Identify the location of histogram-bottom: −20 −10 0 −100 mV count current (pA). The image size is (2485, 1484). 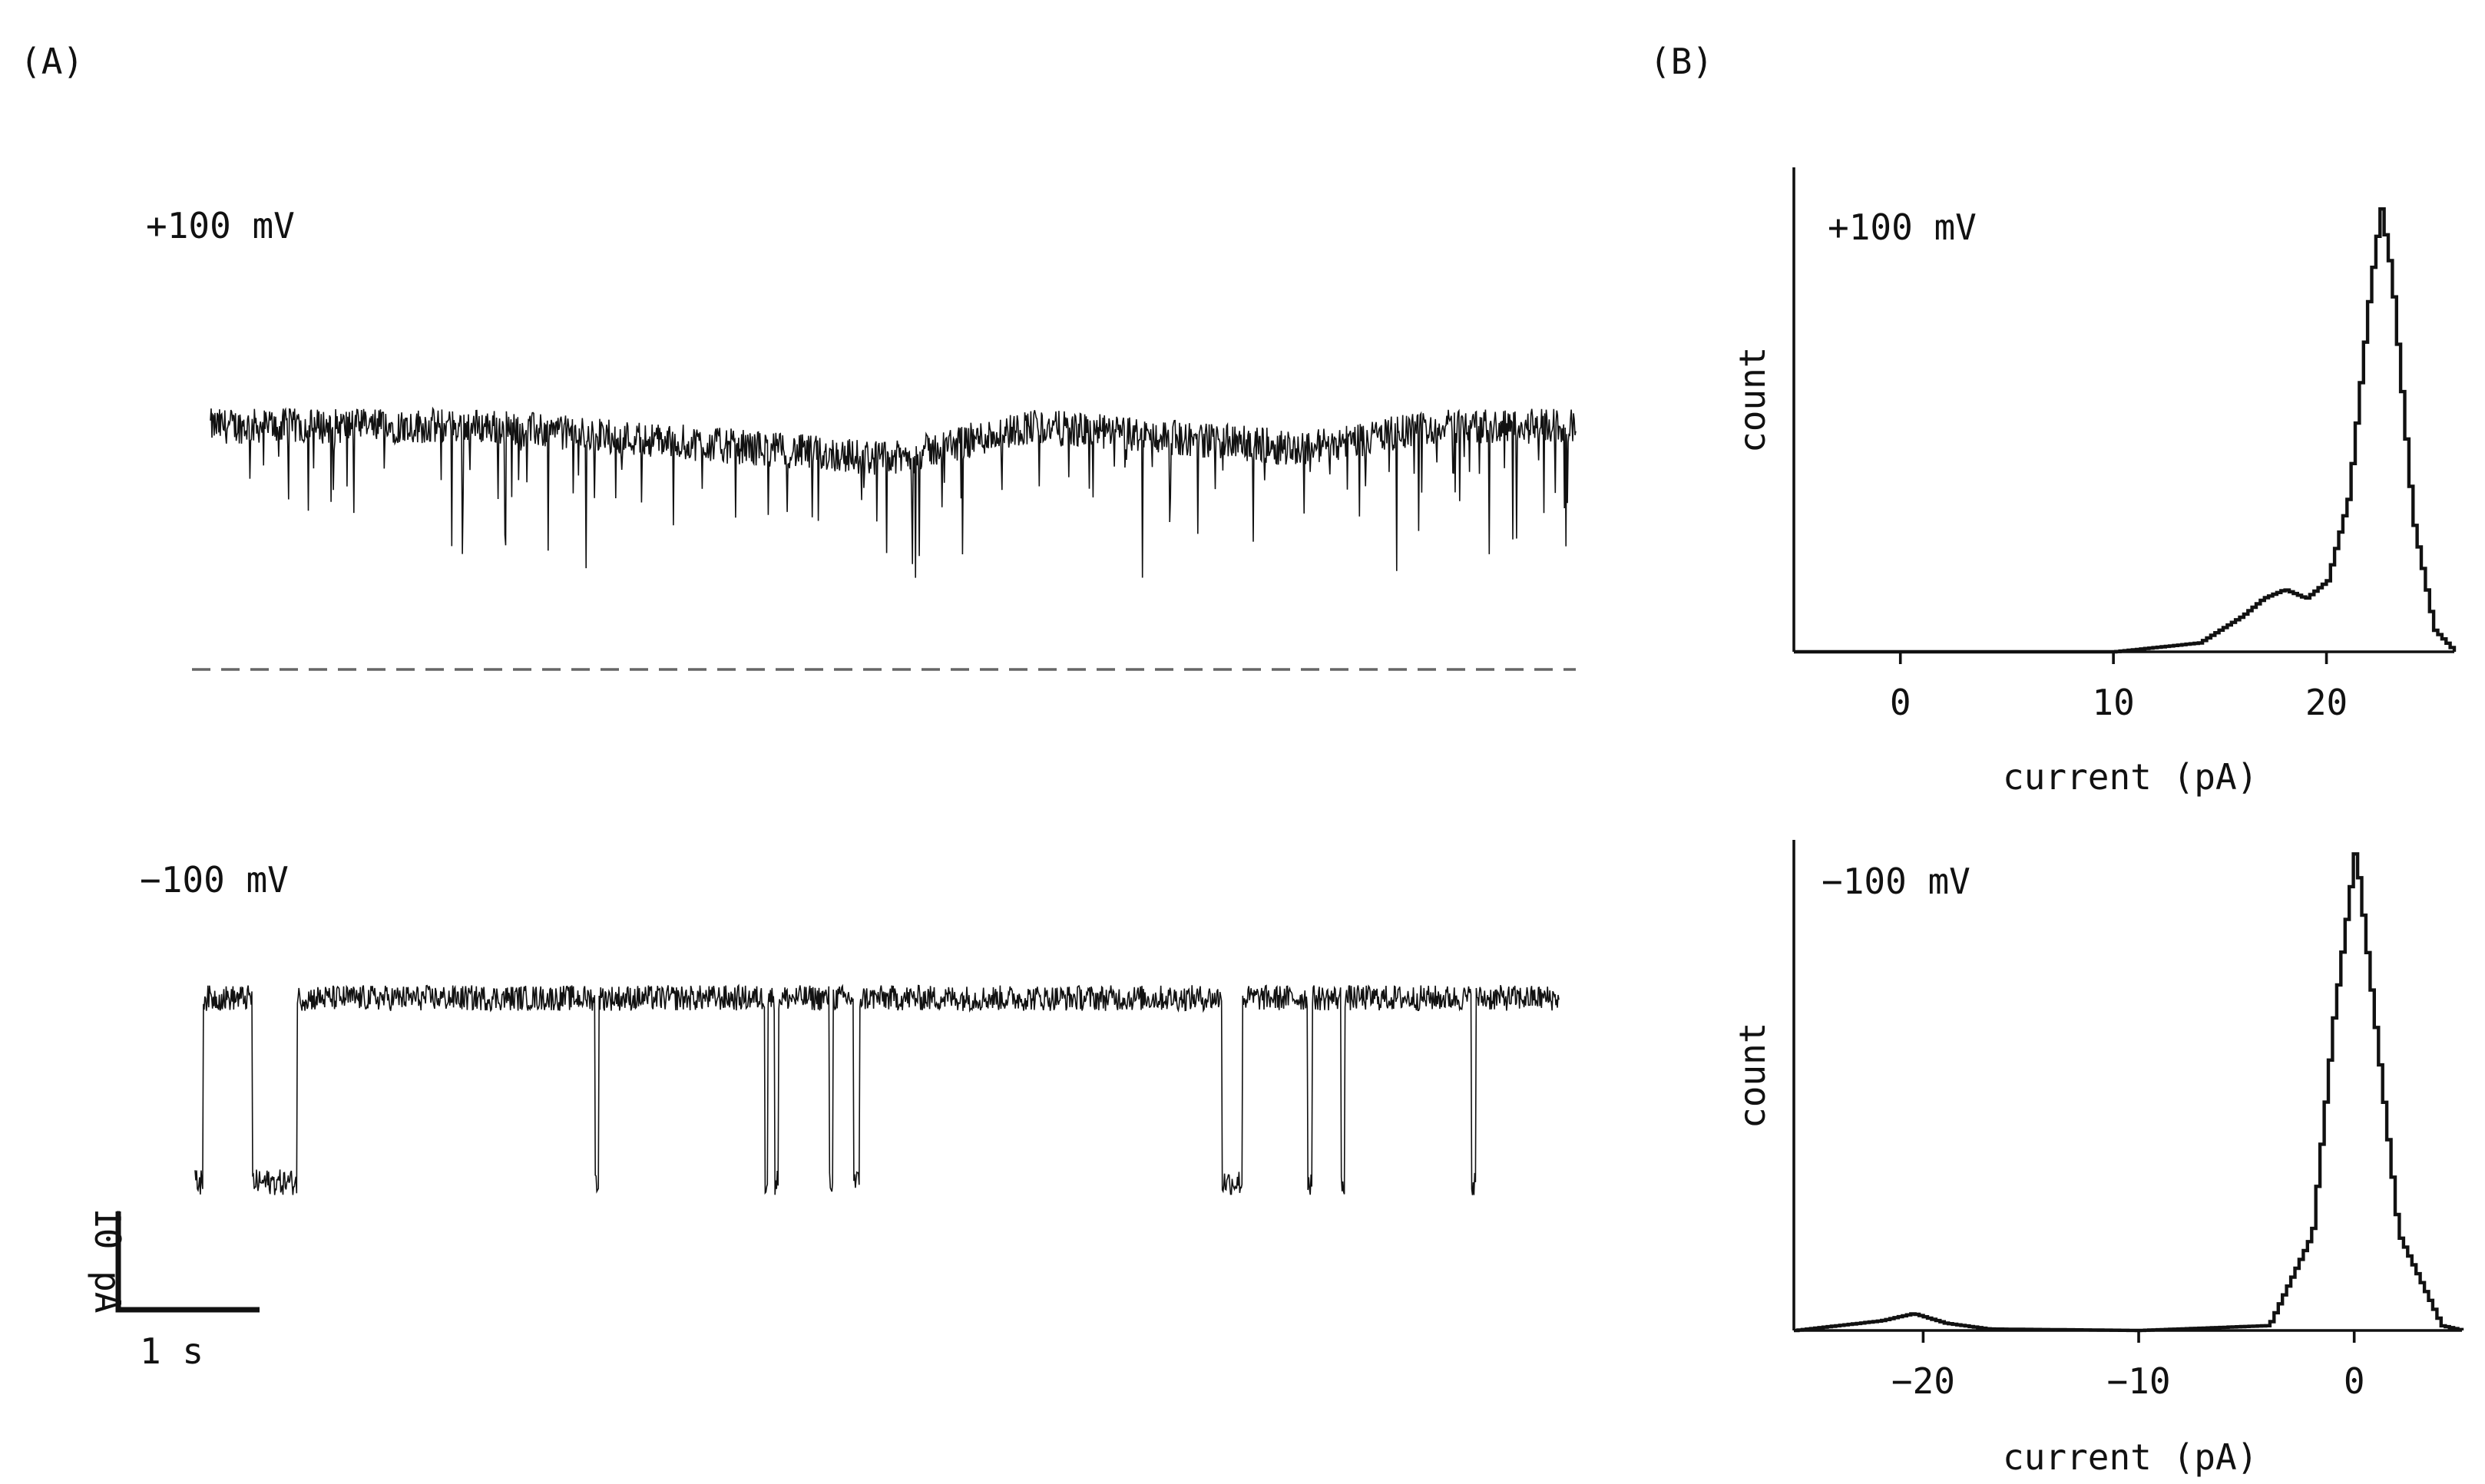
(2098, 1159).